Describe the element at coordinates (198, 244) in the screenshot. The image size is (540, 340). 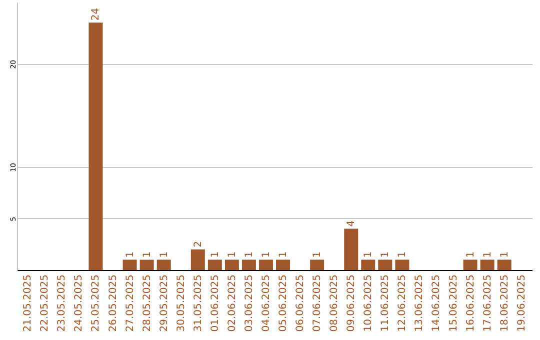
I see `data-label: 2` at that location.